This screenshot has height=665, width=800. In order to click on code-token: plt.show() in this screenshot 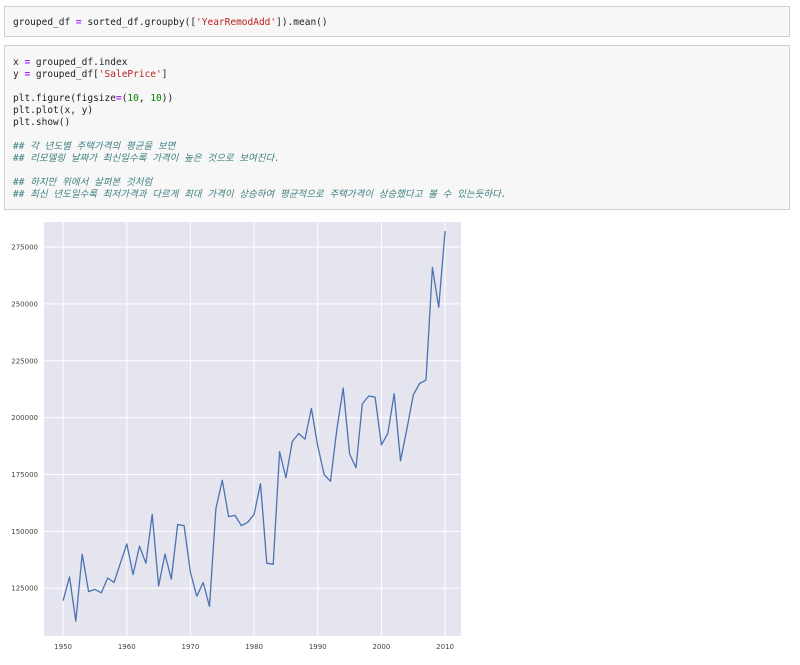, I will do `click(41, 122)`.